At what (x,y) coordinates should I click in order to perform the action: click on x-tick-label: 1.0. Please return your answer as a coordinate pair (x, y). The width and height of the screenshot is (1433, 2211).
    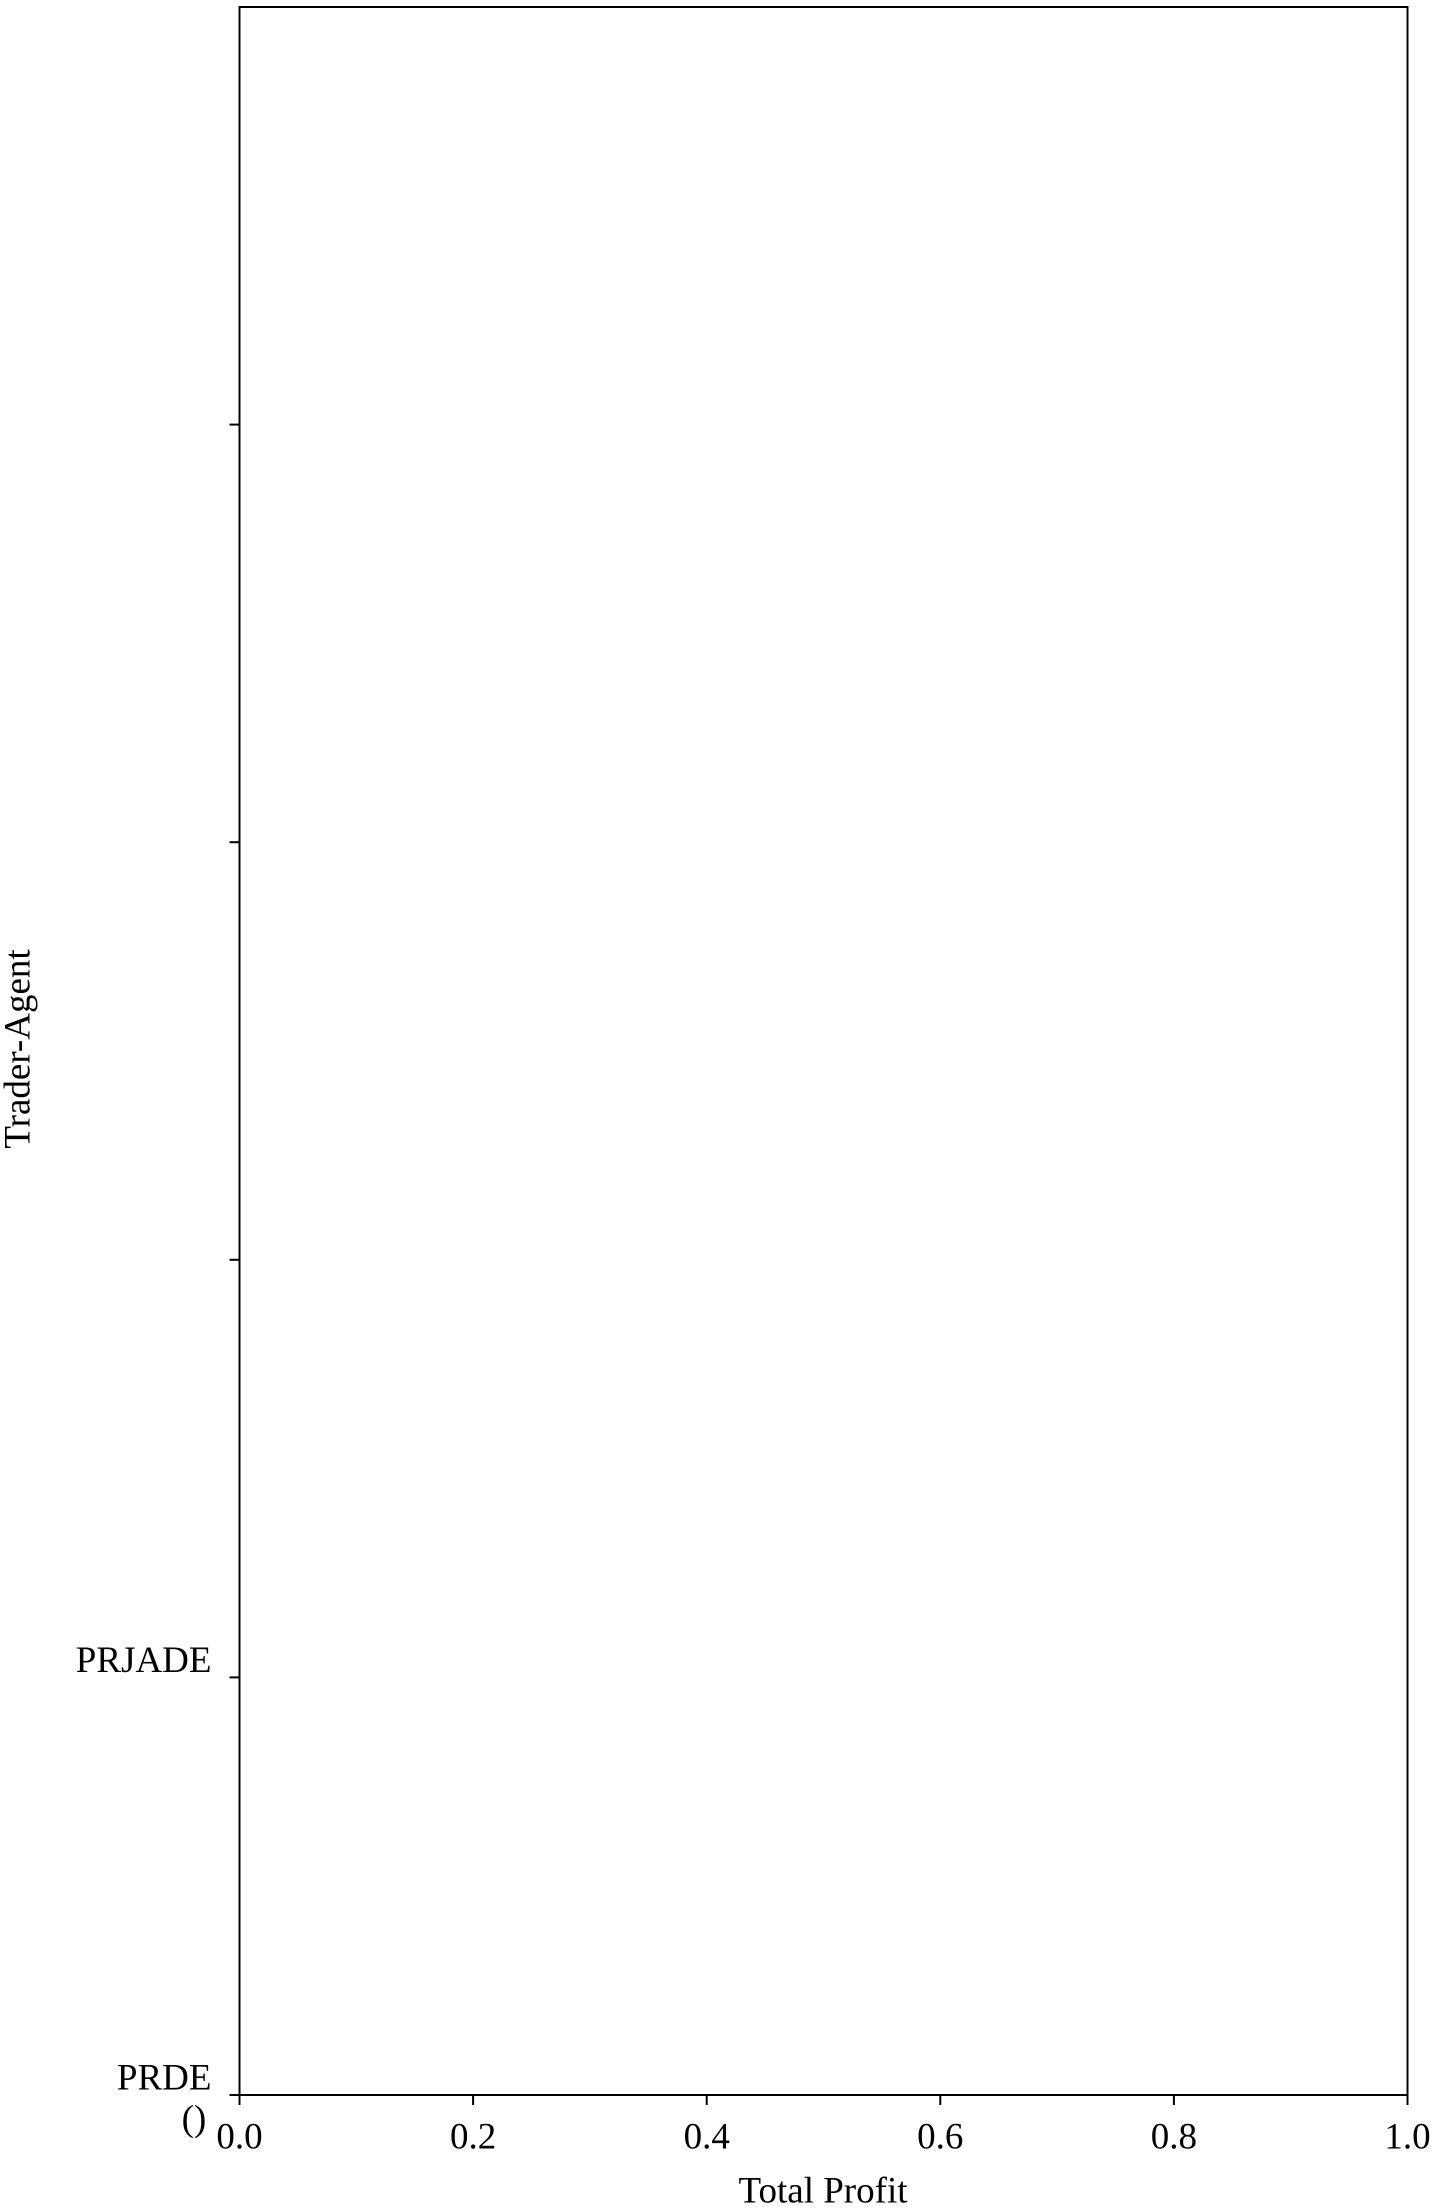
    Looking at the image, I should click on (1407, 2136).